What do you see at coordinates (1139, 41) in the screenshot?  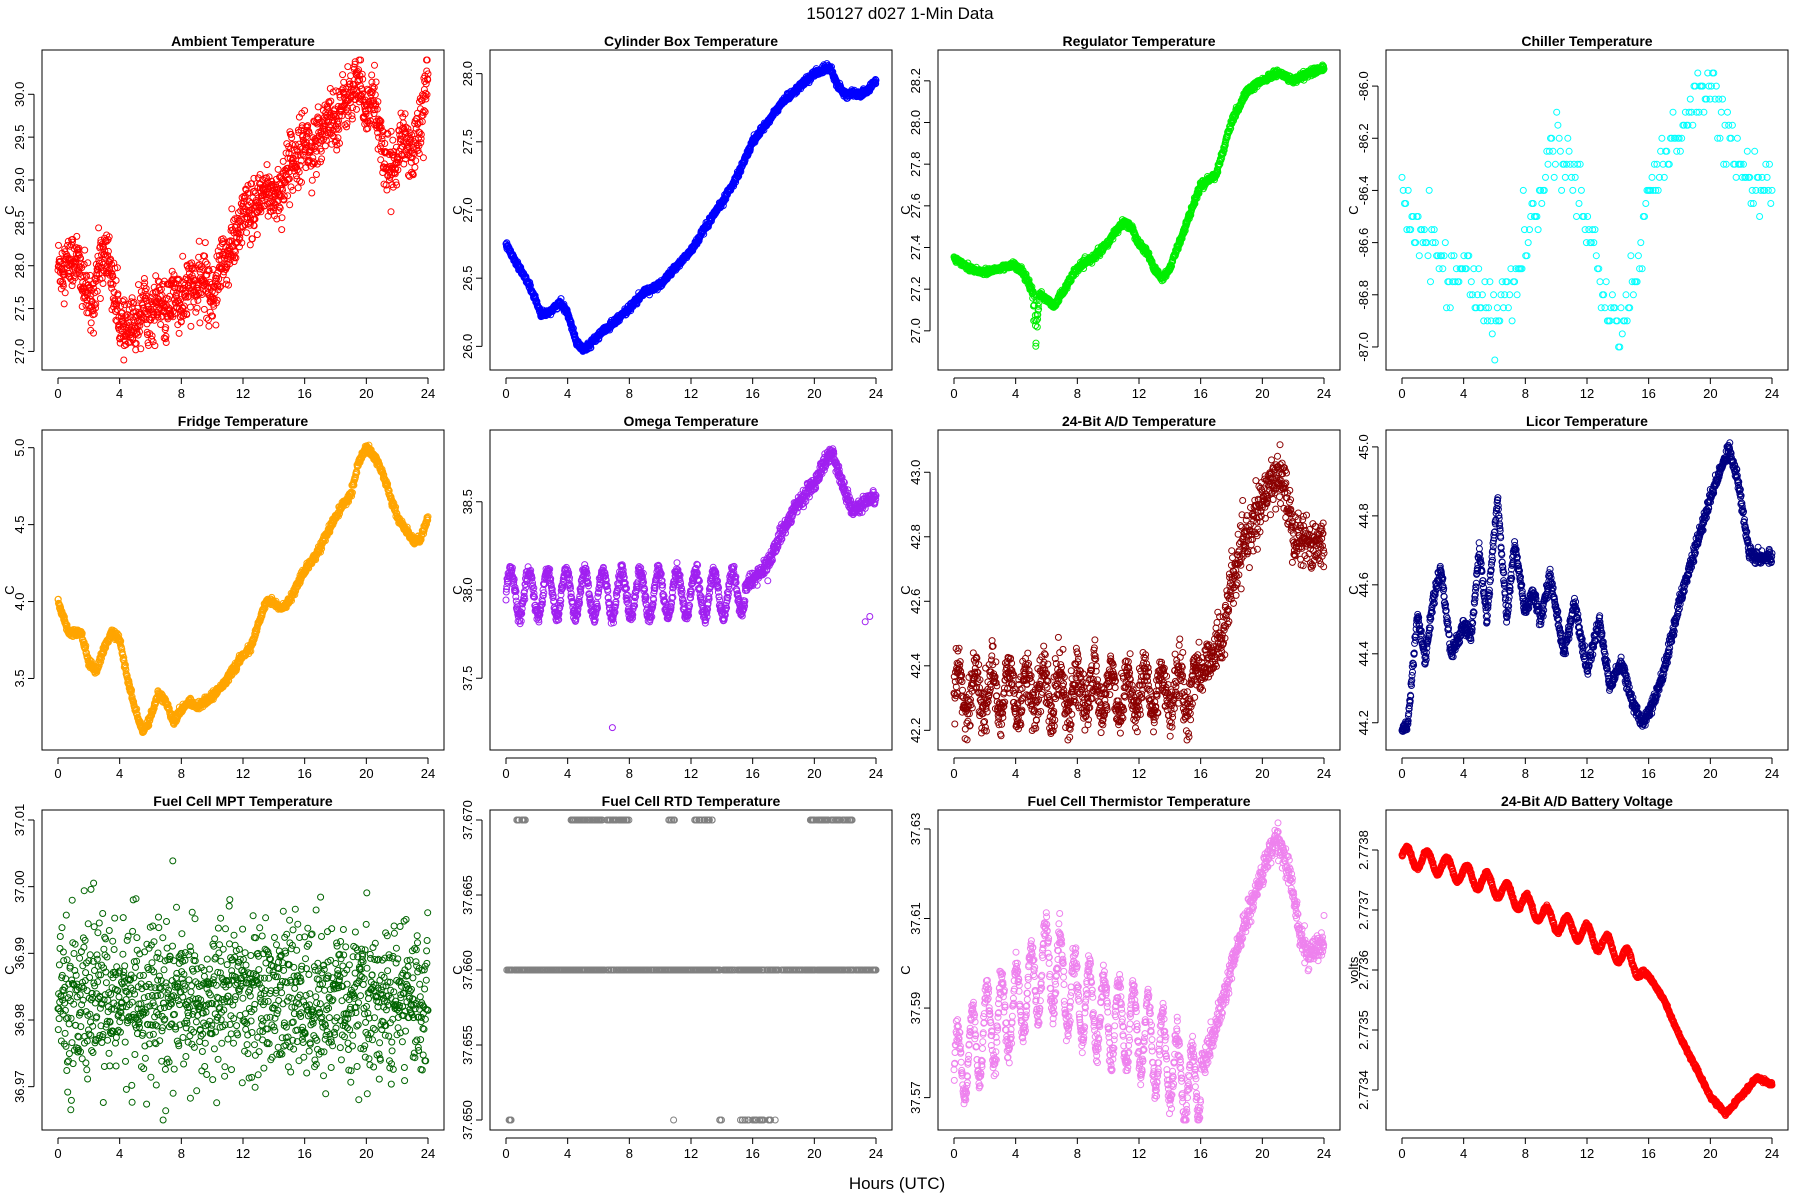 I see `chart-title: Regulator Temperature` at bounding box center [1139, 41].